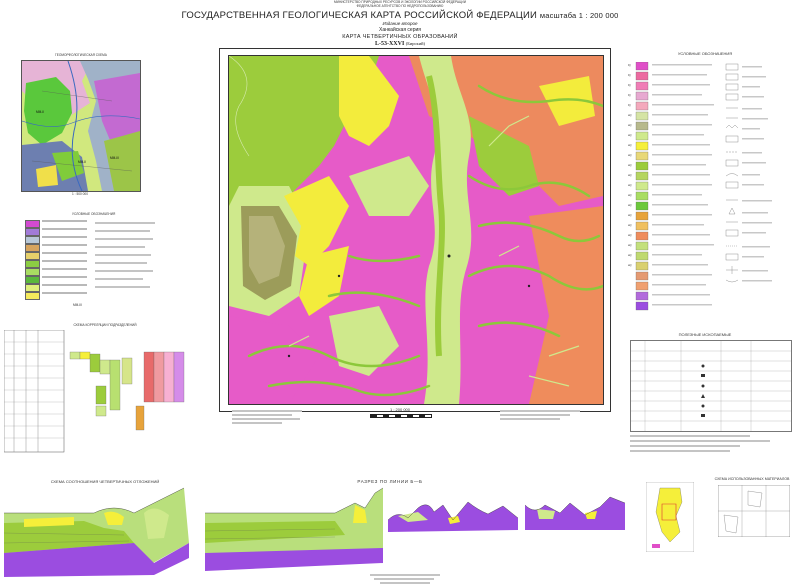 This screenshot has height=585, width=800. Describe the element at coordinates (401, 416) in the screenshot. I see `scale-bar` at that location.